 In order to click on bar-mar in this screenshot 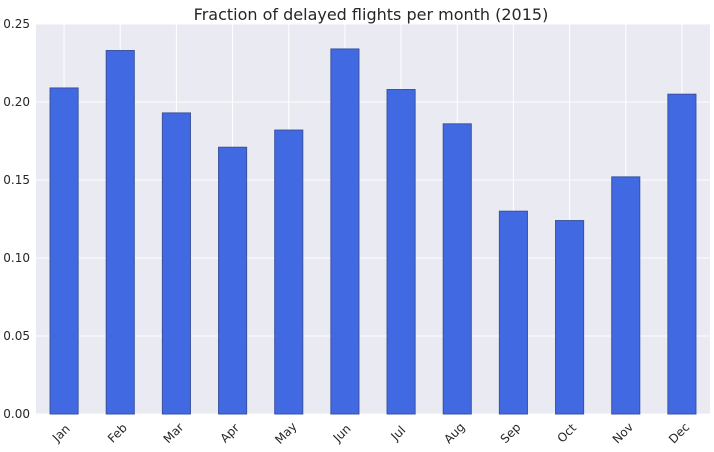, I will do `click(176, 263)`.